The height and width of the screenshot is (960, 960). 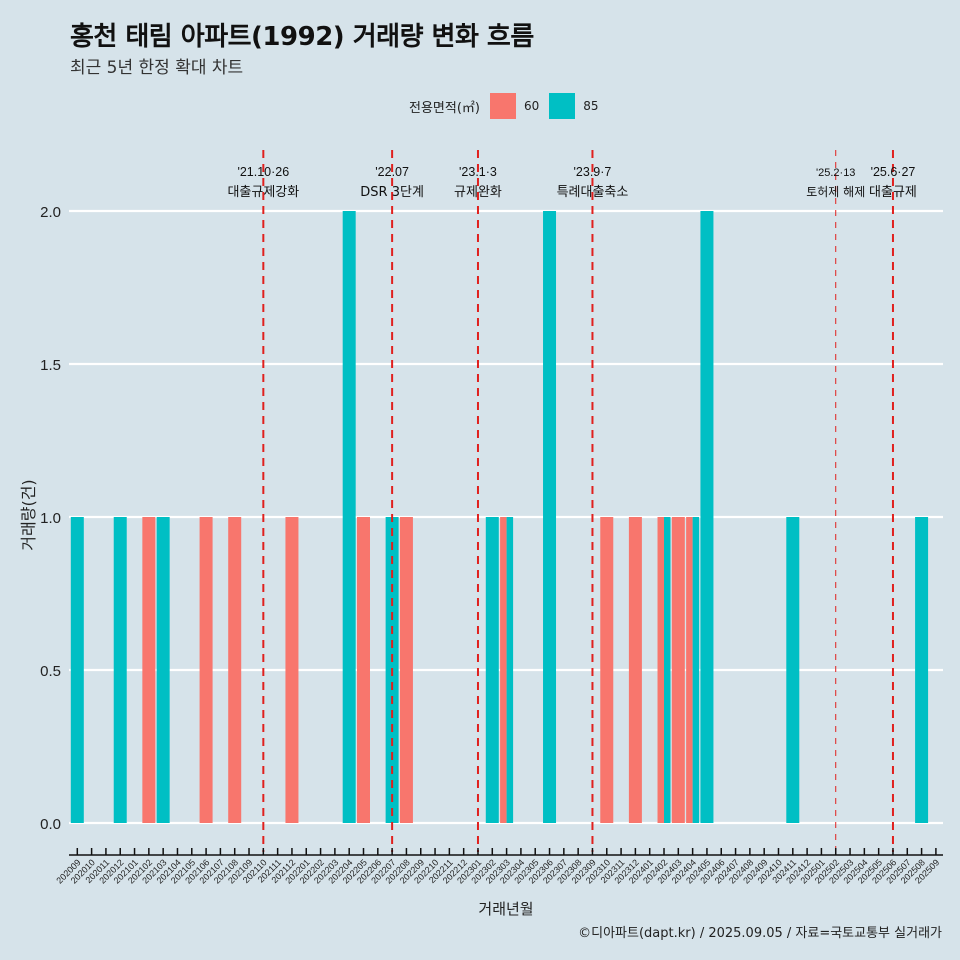 I want to click on event-date-202506: '25.6·27, so click(x=893, y=172).